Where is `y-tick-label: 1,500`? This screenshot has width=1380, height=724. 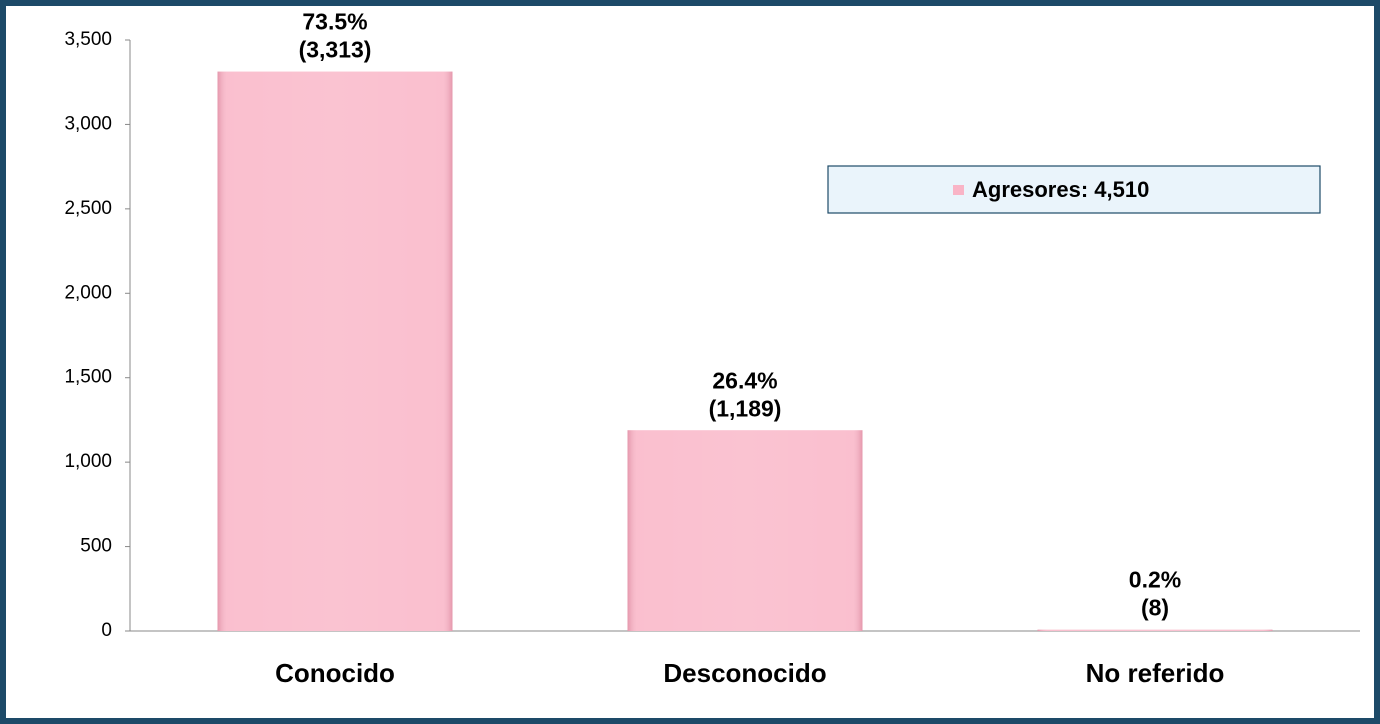 y-tick-label: 1,500 is located at coordinates (88, 377).